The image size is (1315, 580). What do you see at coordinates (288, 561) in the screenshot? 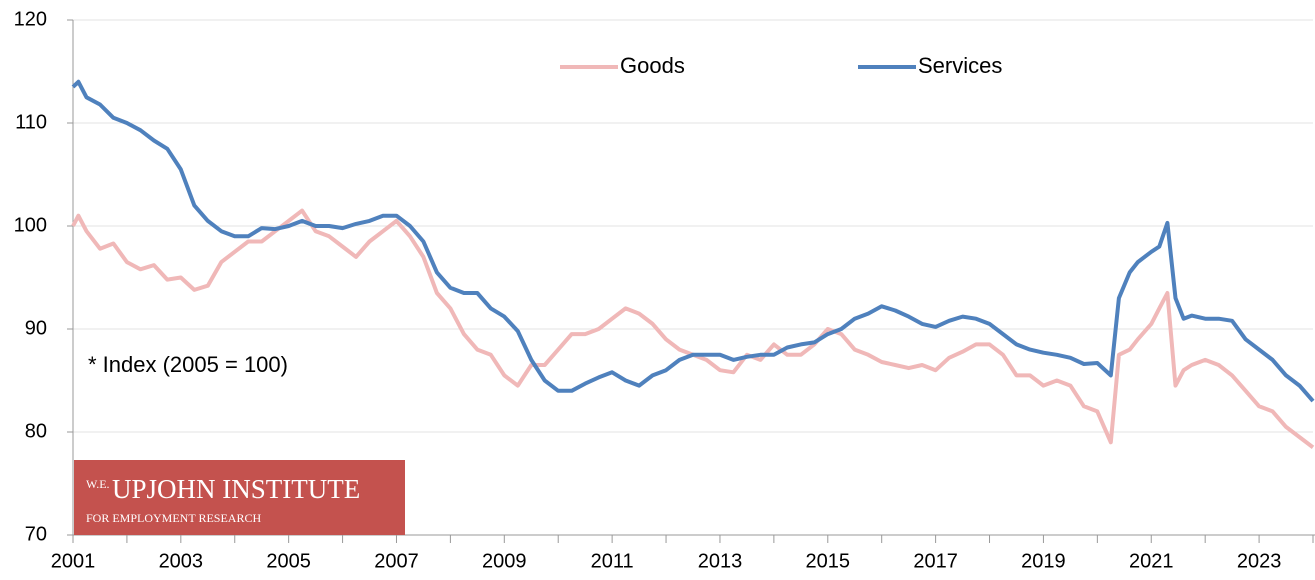
I see `x-tick-label: 2005` at bounding box center [288, 561].